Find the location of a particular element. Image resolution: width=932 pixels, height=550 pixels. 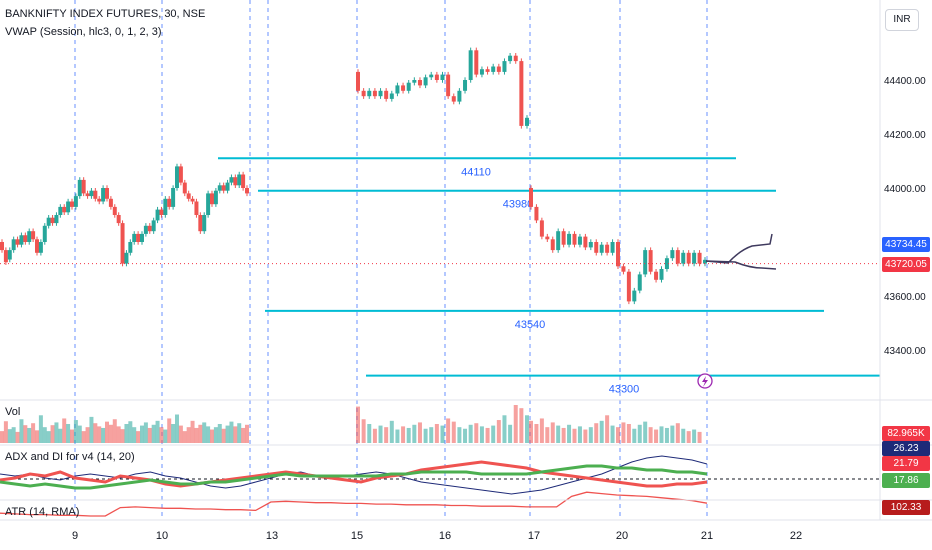

annotations is located at coordinates (705, 381).